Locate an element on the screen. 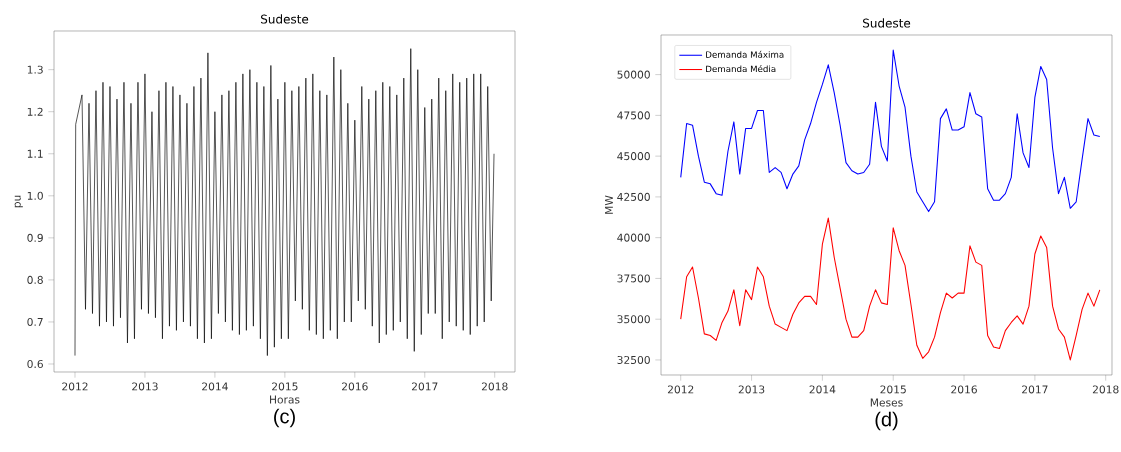  y-axis-title: MW is located at coordinates (609, 204).